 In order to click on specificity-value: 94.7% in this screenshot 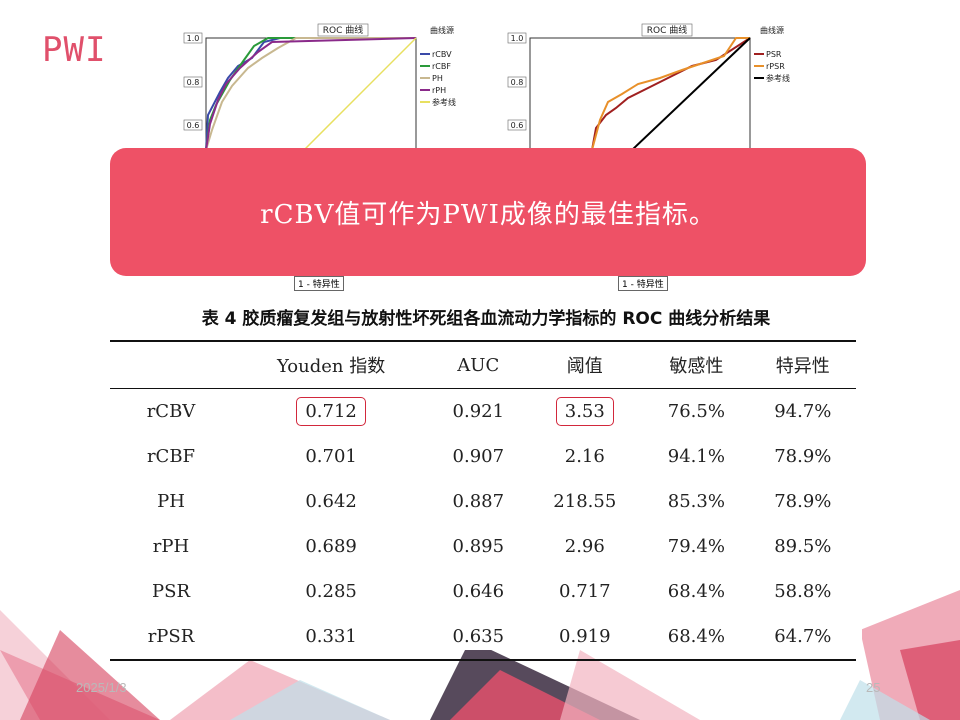, I will do `click(803, 411)`.